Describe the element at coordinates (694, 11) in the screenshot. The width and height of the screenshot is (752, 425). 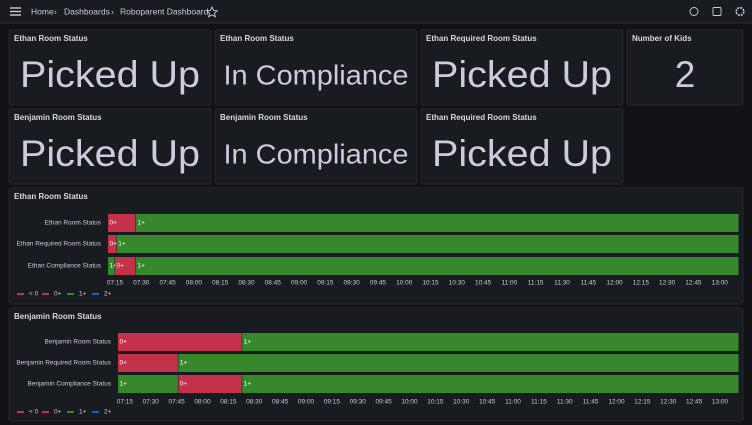
I see `info-button` at that location.